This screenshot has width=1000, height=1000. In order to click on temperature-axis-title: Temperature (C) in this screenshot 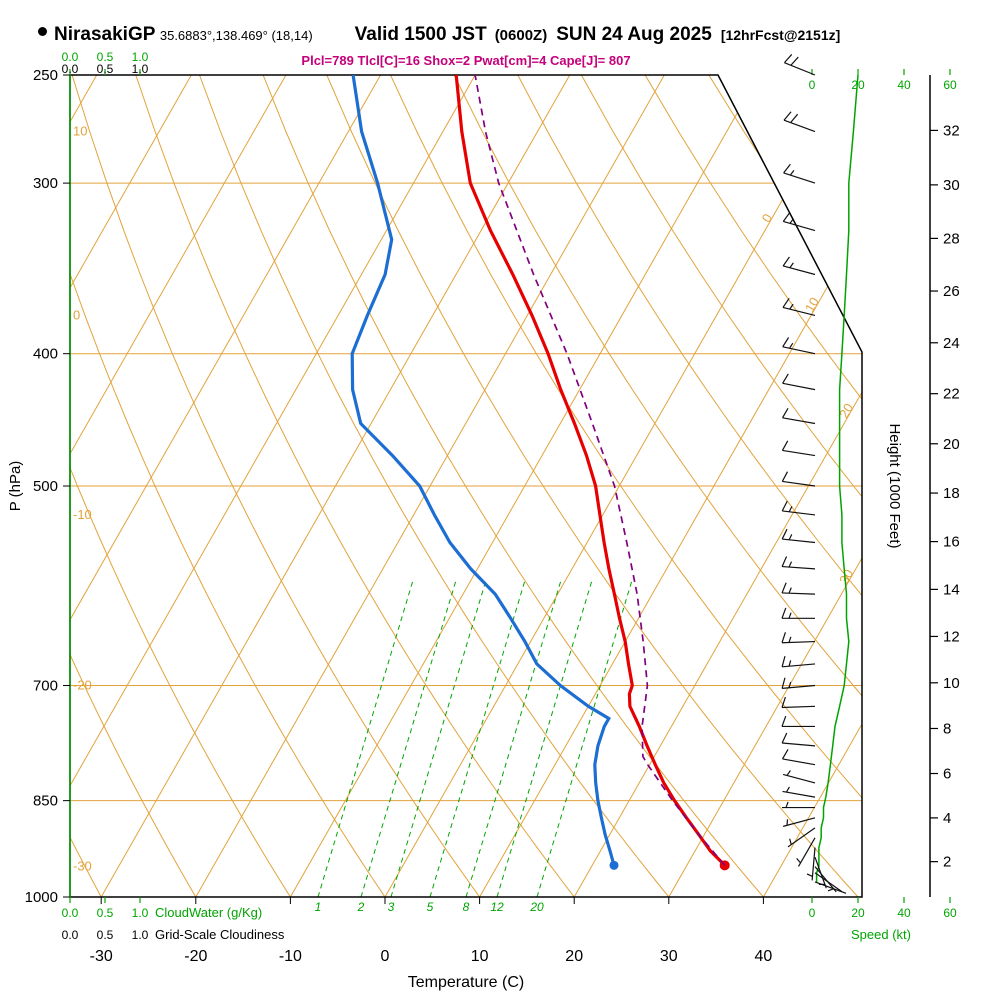, I will do `click(466, 982)`.